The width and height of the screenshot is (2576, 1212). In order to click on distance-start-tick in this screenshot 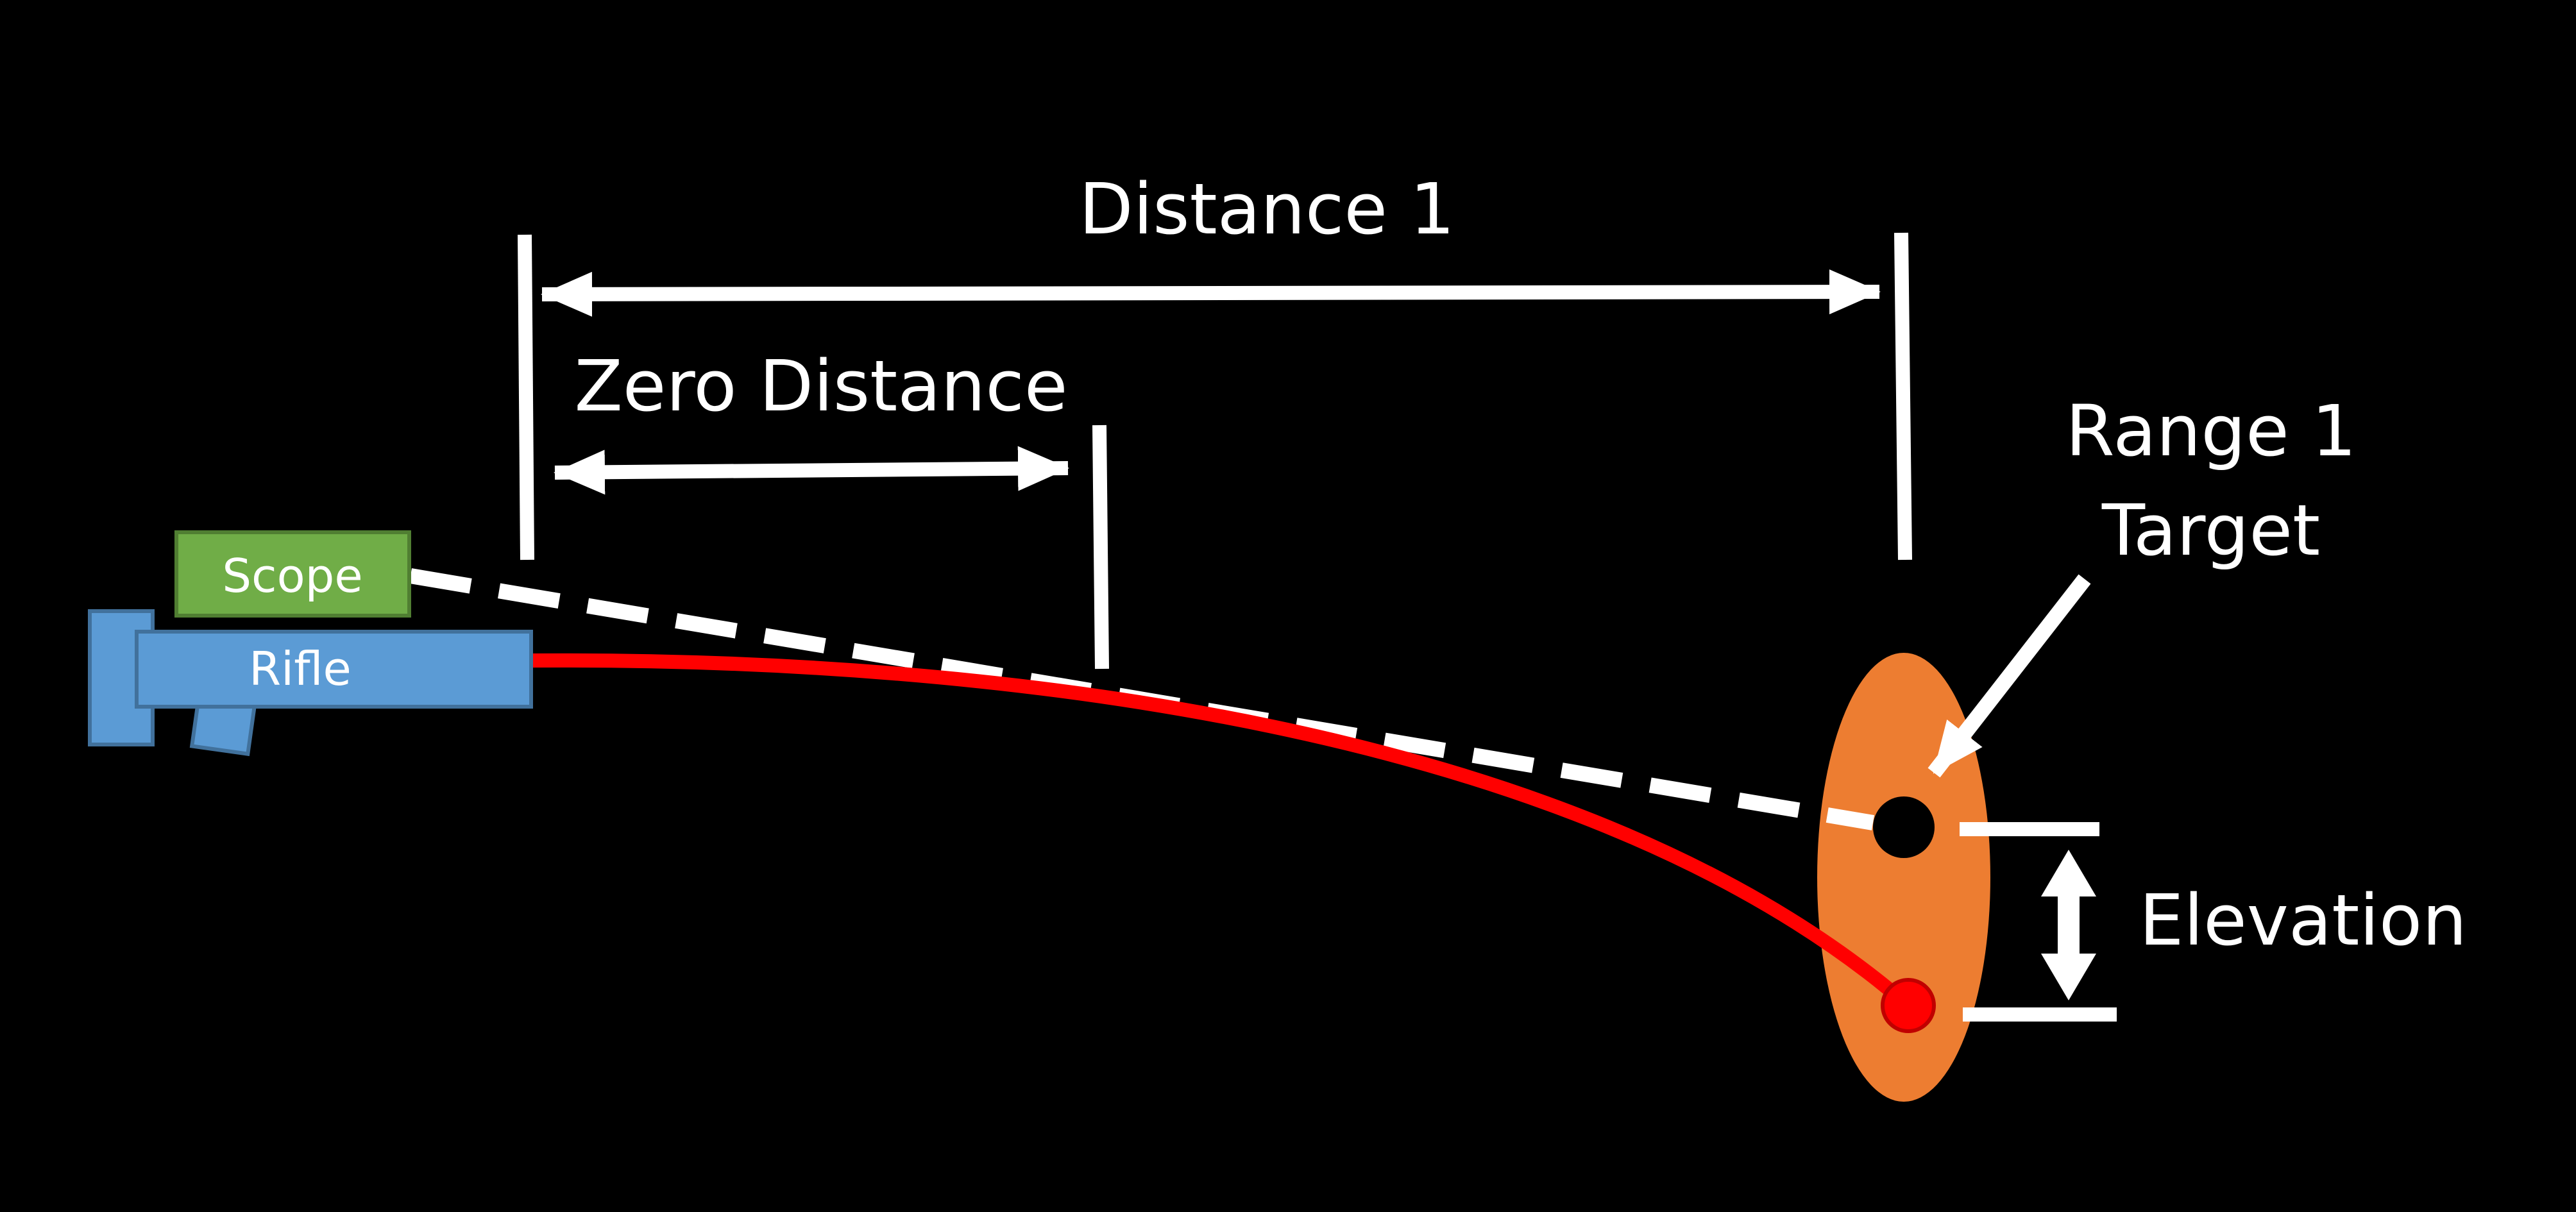, I will do `click(526, 397)`.